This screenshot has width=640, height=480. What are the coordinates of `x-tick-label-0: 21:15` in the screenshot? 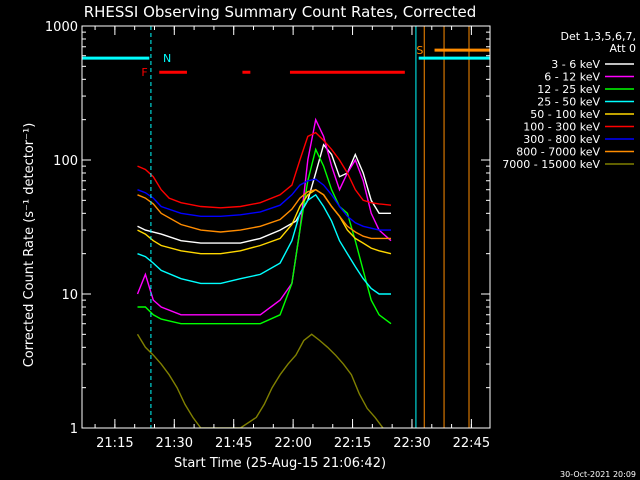 It's located at (114, 443).